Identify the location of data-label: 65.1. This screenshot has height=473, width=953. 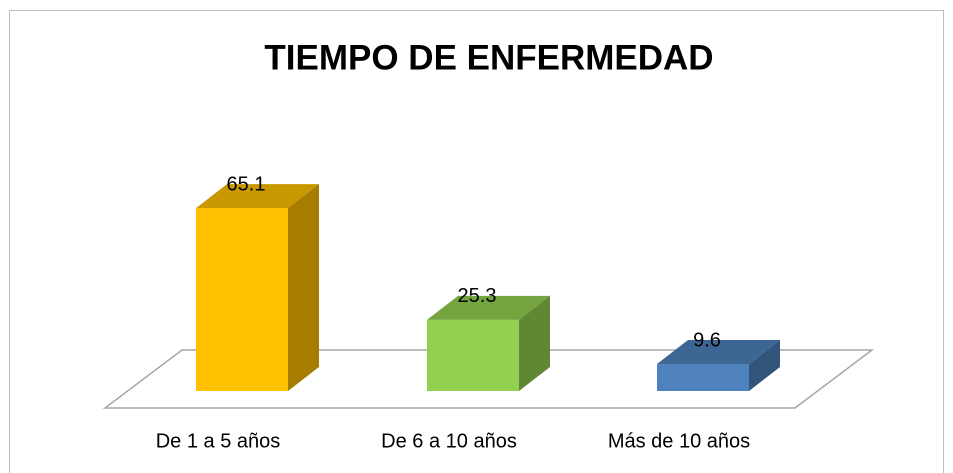
(246, 184).